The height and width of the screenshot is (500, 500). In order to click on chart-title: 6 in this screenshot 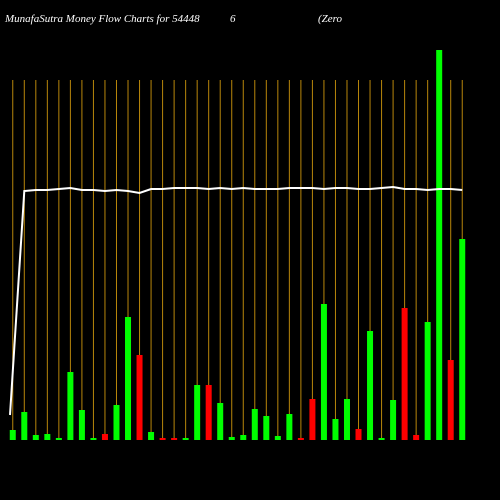, I will do `click(233, 19)`.